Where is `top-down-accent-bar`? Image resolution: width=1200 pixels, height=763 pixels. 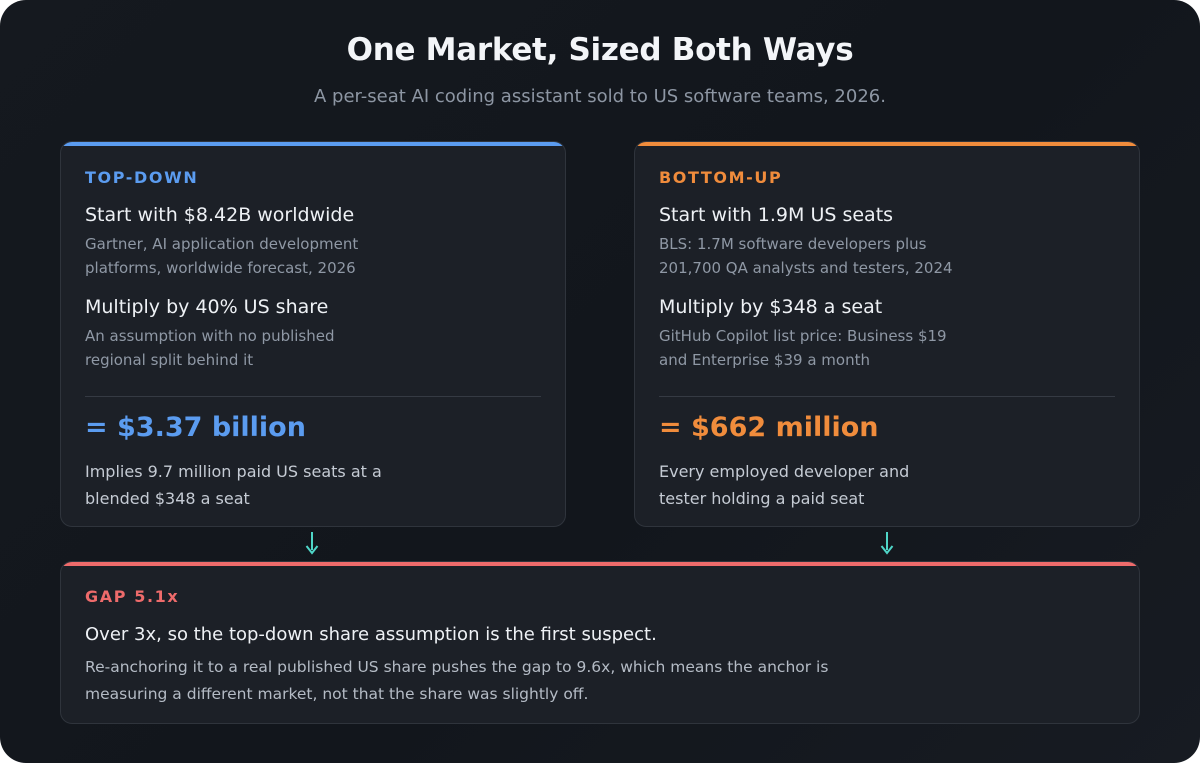
top-down-accent-bar is located at coordinates (313, 144).